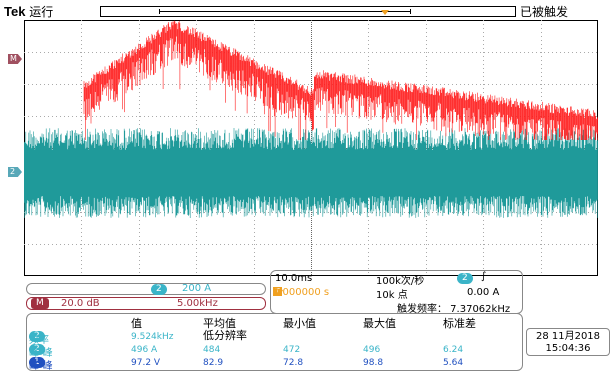 Image resolution: width=614 pixels, height=373 pixels. I want to click on meas-cell: 6.24, so click(453, 350).